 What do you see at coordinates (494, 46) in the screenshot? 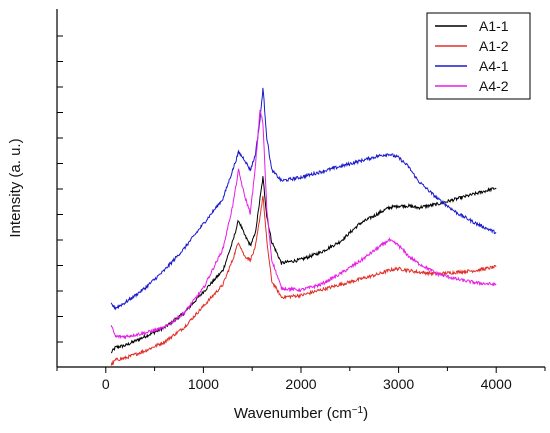
I see `legend-label-a1-2: A1-2` at bounding box center [494, 46].